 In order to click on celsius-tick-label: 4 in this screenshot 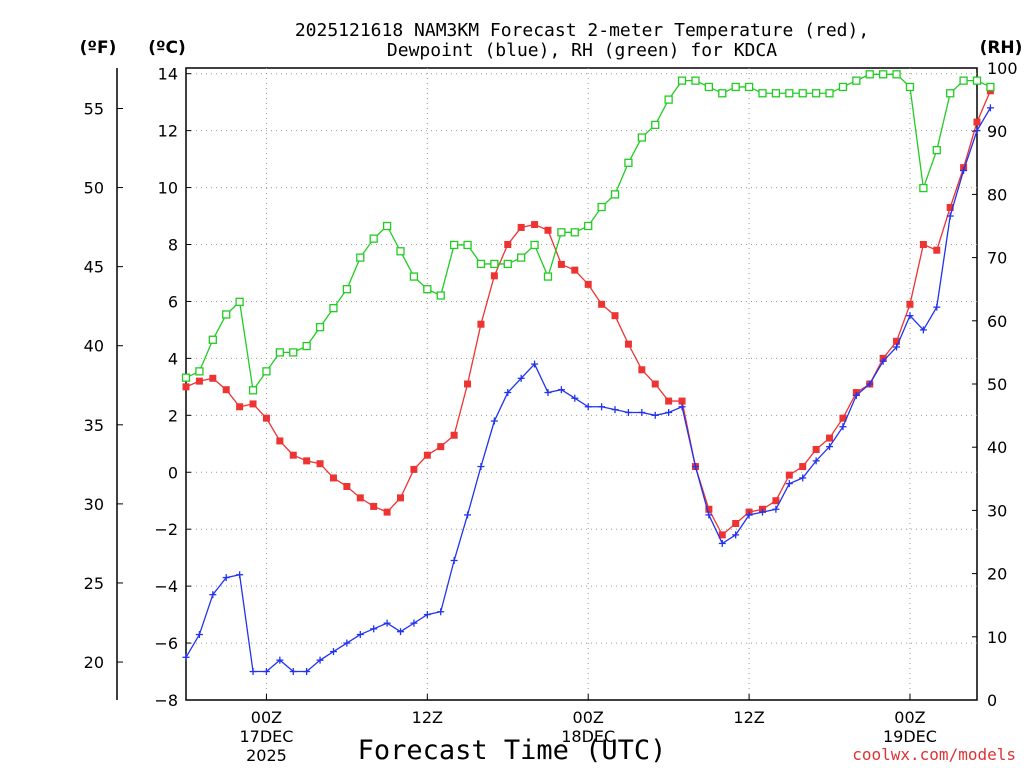, I will do `click(173, 358)`.